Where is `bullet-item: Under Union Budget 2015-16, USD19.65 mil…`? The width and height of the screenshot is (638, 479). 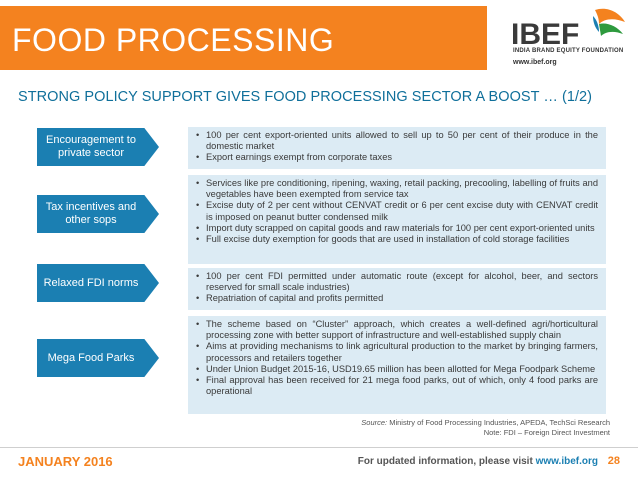 bullet-item: Under Union Budget 2015-16, USD19.65 mil… is located at coordinates (397, 369).